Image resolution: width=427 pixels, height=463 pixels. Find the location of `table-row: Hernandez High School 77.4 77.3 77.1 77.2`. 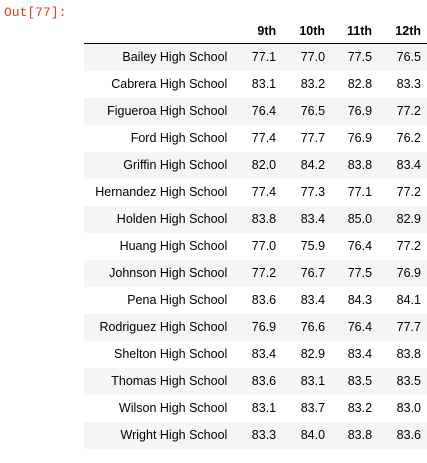

table-row: Hernandez High School 77.4 77.3 77.1 77.2 is located at coordinates (255, 192).